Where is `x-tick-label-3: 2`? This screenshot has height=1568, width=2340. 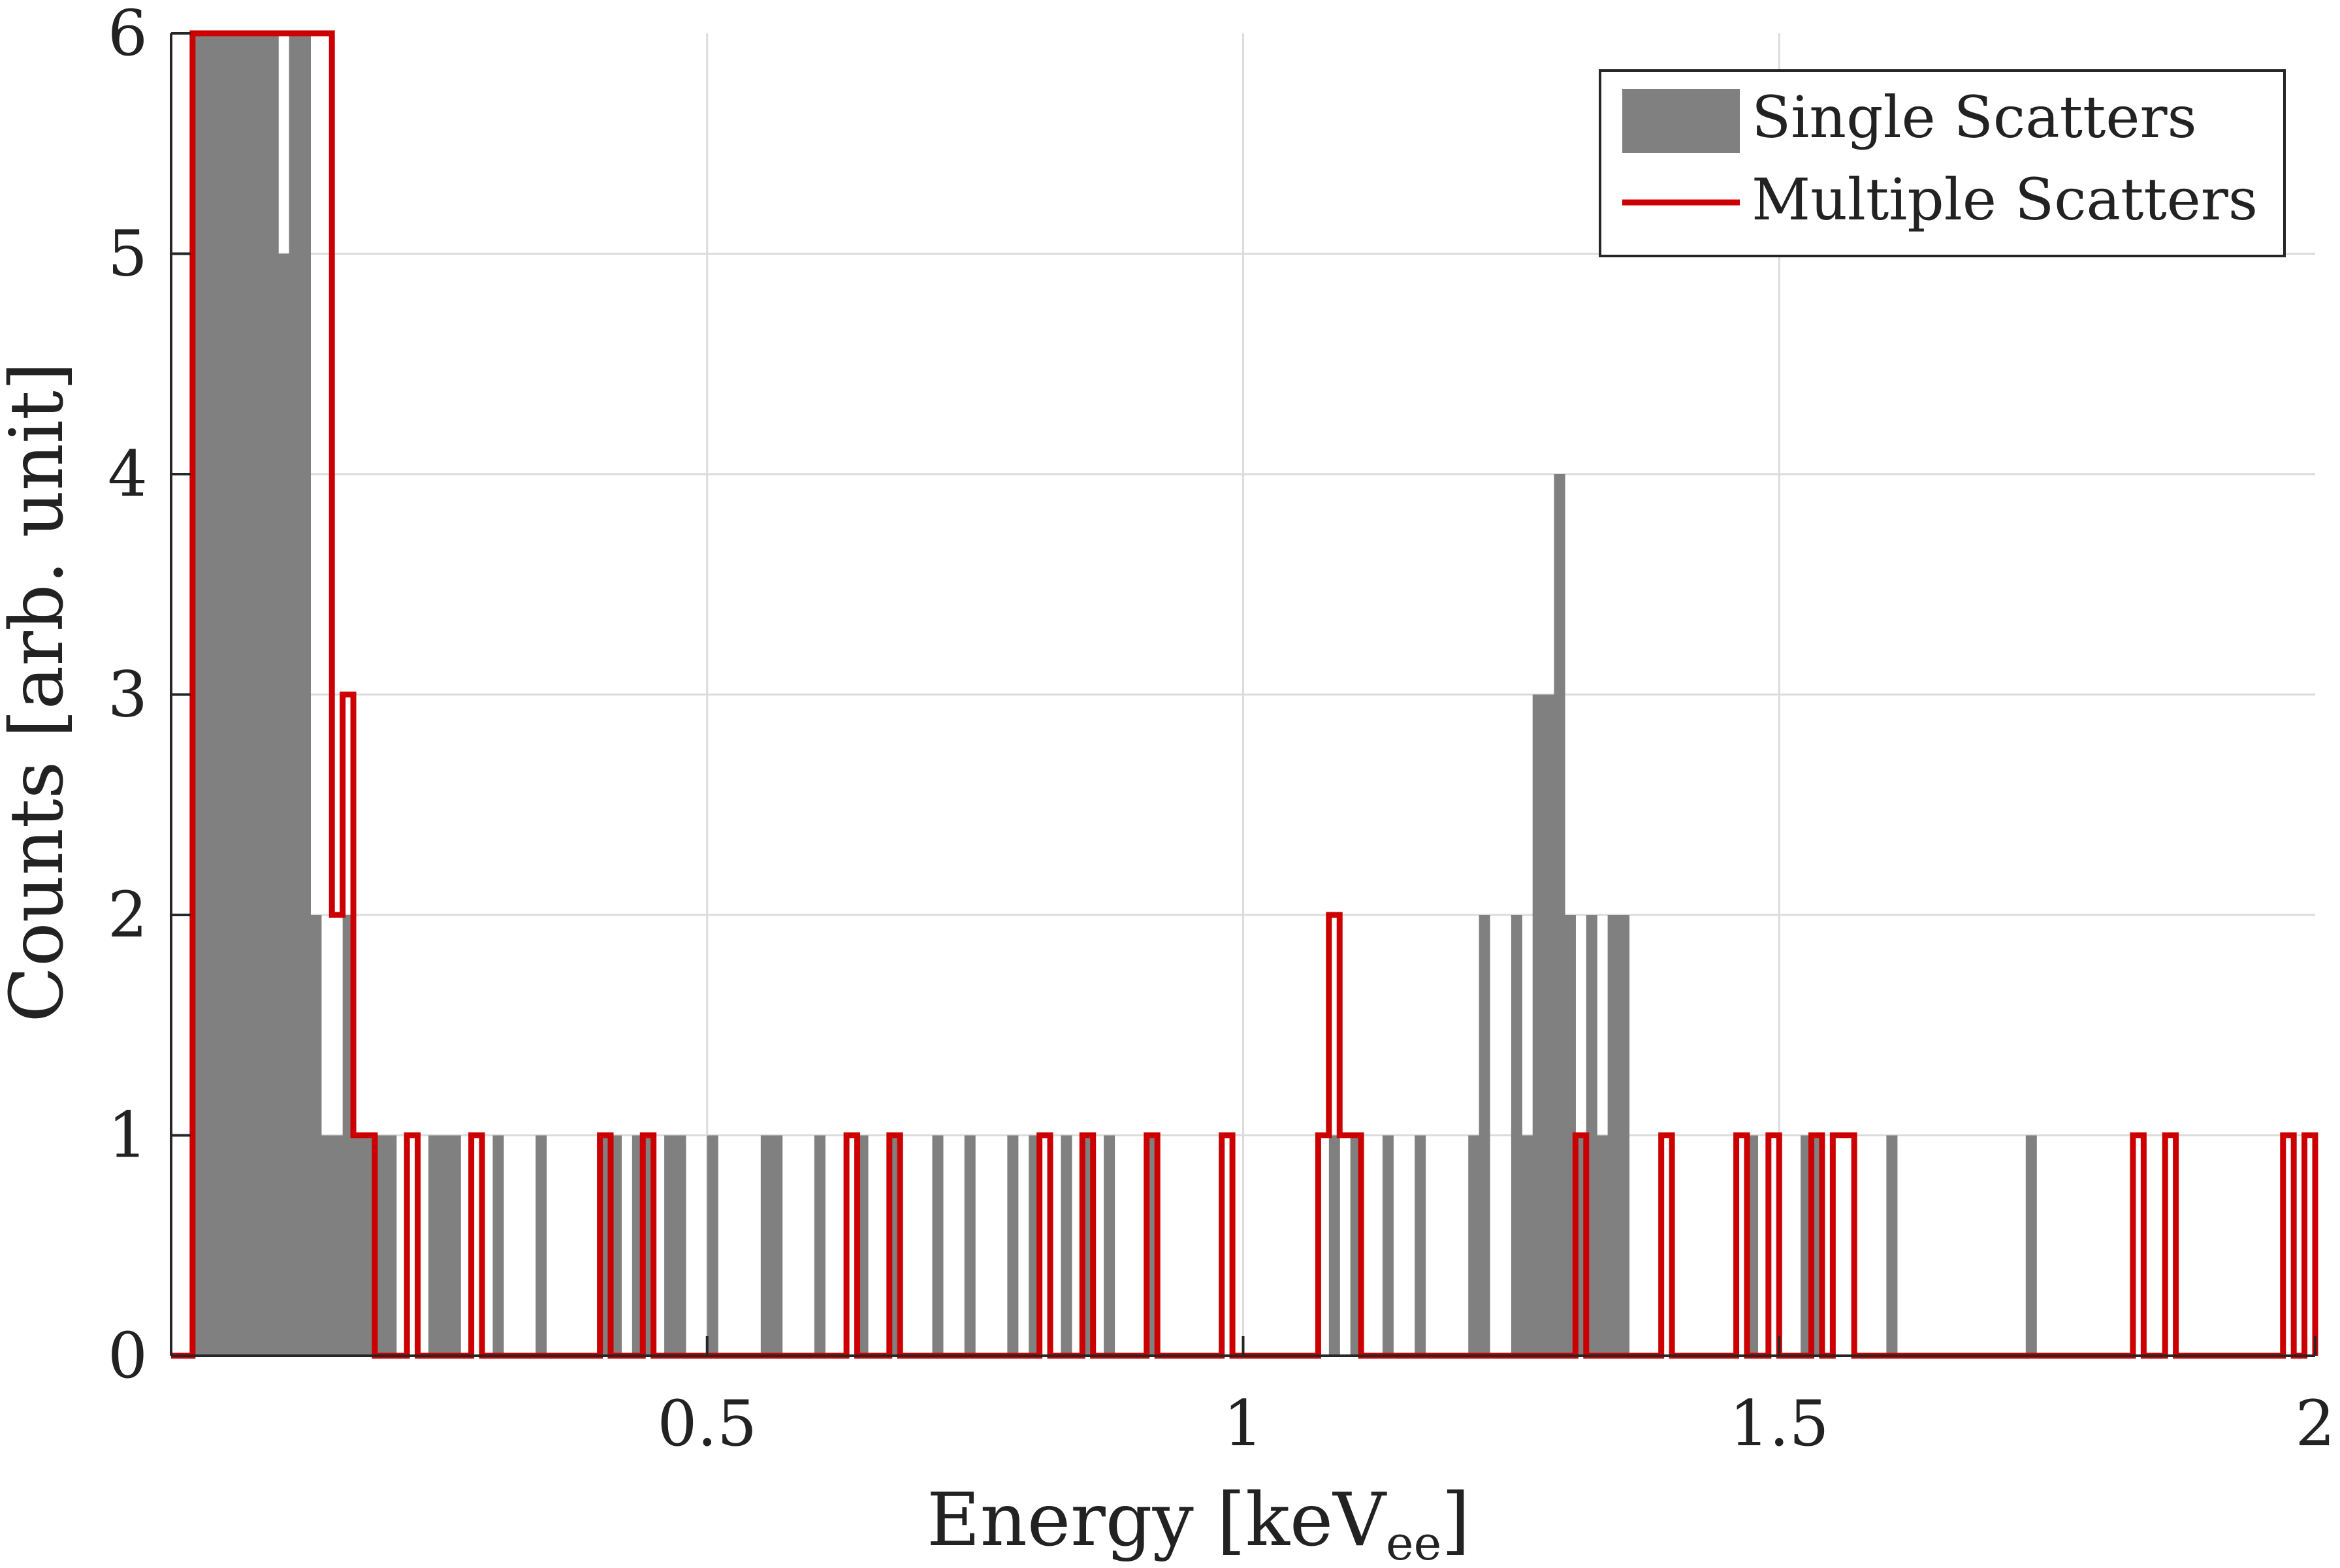 x-tick-label-3: 2 is located at coordinates (2315, 1423).